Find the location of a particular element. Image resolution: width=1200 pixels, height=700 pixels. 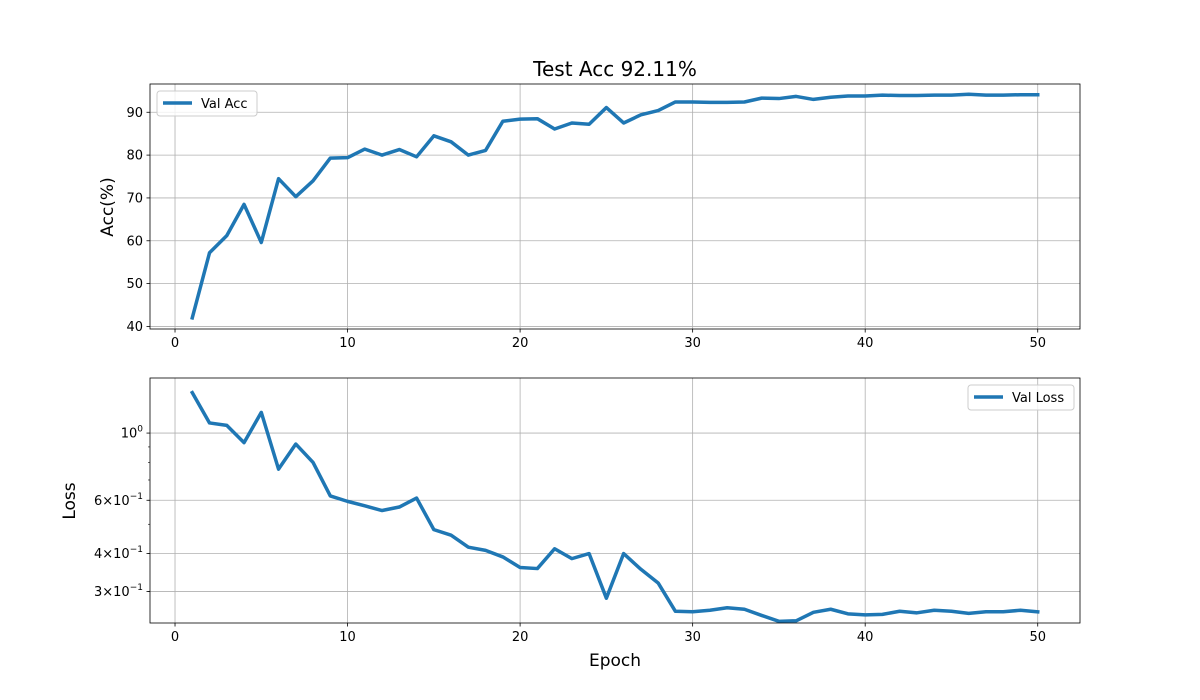

loss-y-axis-label: Loss is located at coordinates (70, 500).